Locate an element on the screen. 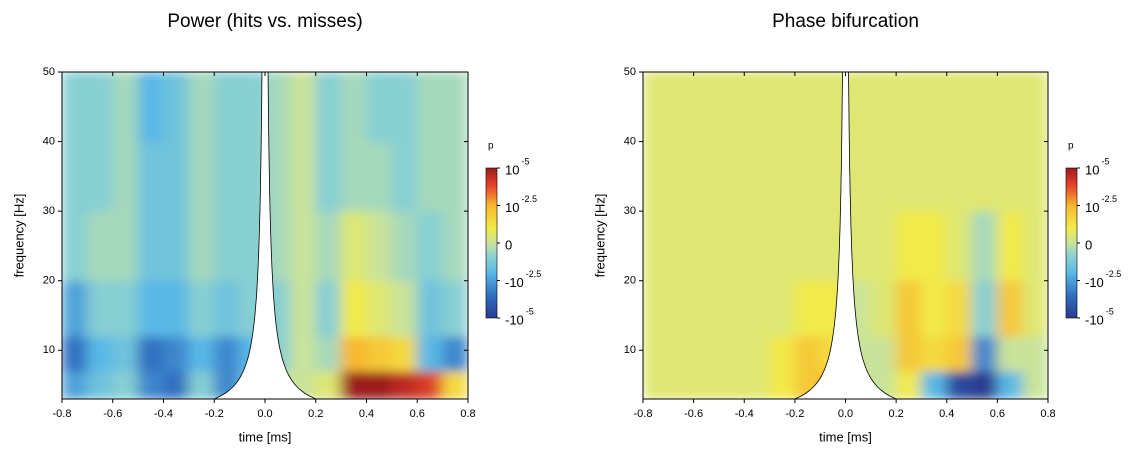 The width and height of the screenshot is (1146, 453). x-tick-label: -0.8 is located at coordinates (62, 414).